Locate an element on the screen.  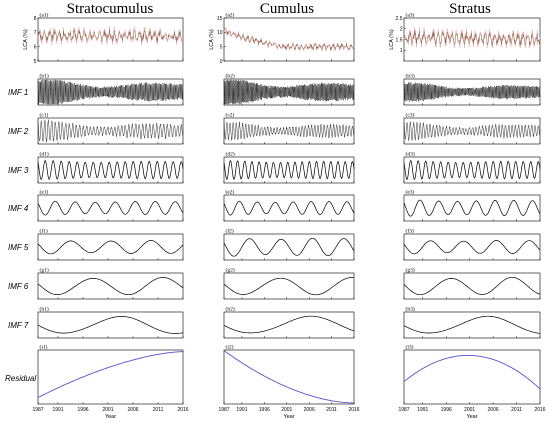
x-tick-label: 1991 is located at coordinates (57, 410).